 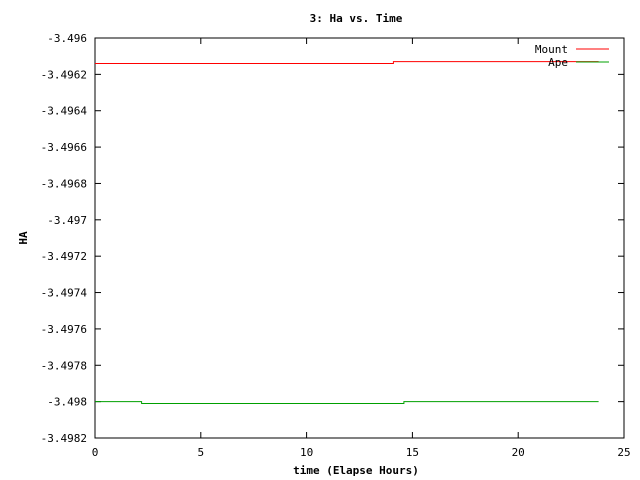 What do you see at coordinates (64, 438) in the screenshot?
I see `y-tick-label: -3.4982` at bounding box center [64, 438].